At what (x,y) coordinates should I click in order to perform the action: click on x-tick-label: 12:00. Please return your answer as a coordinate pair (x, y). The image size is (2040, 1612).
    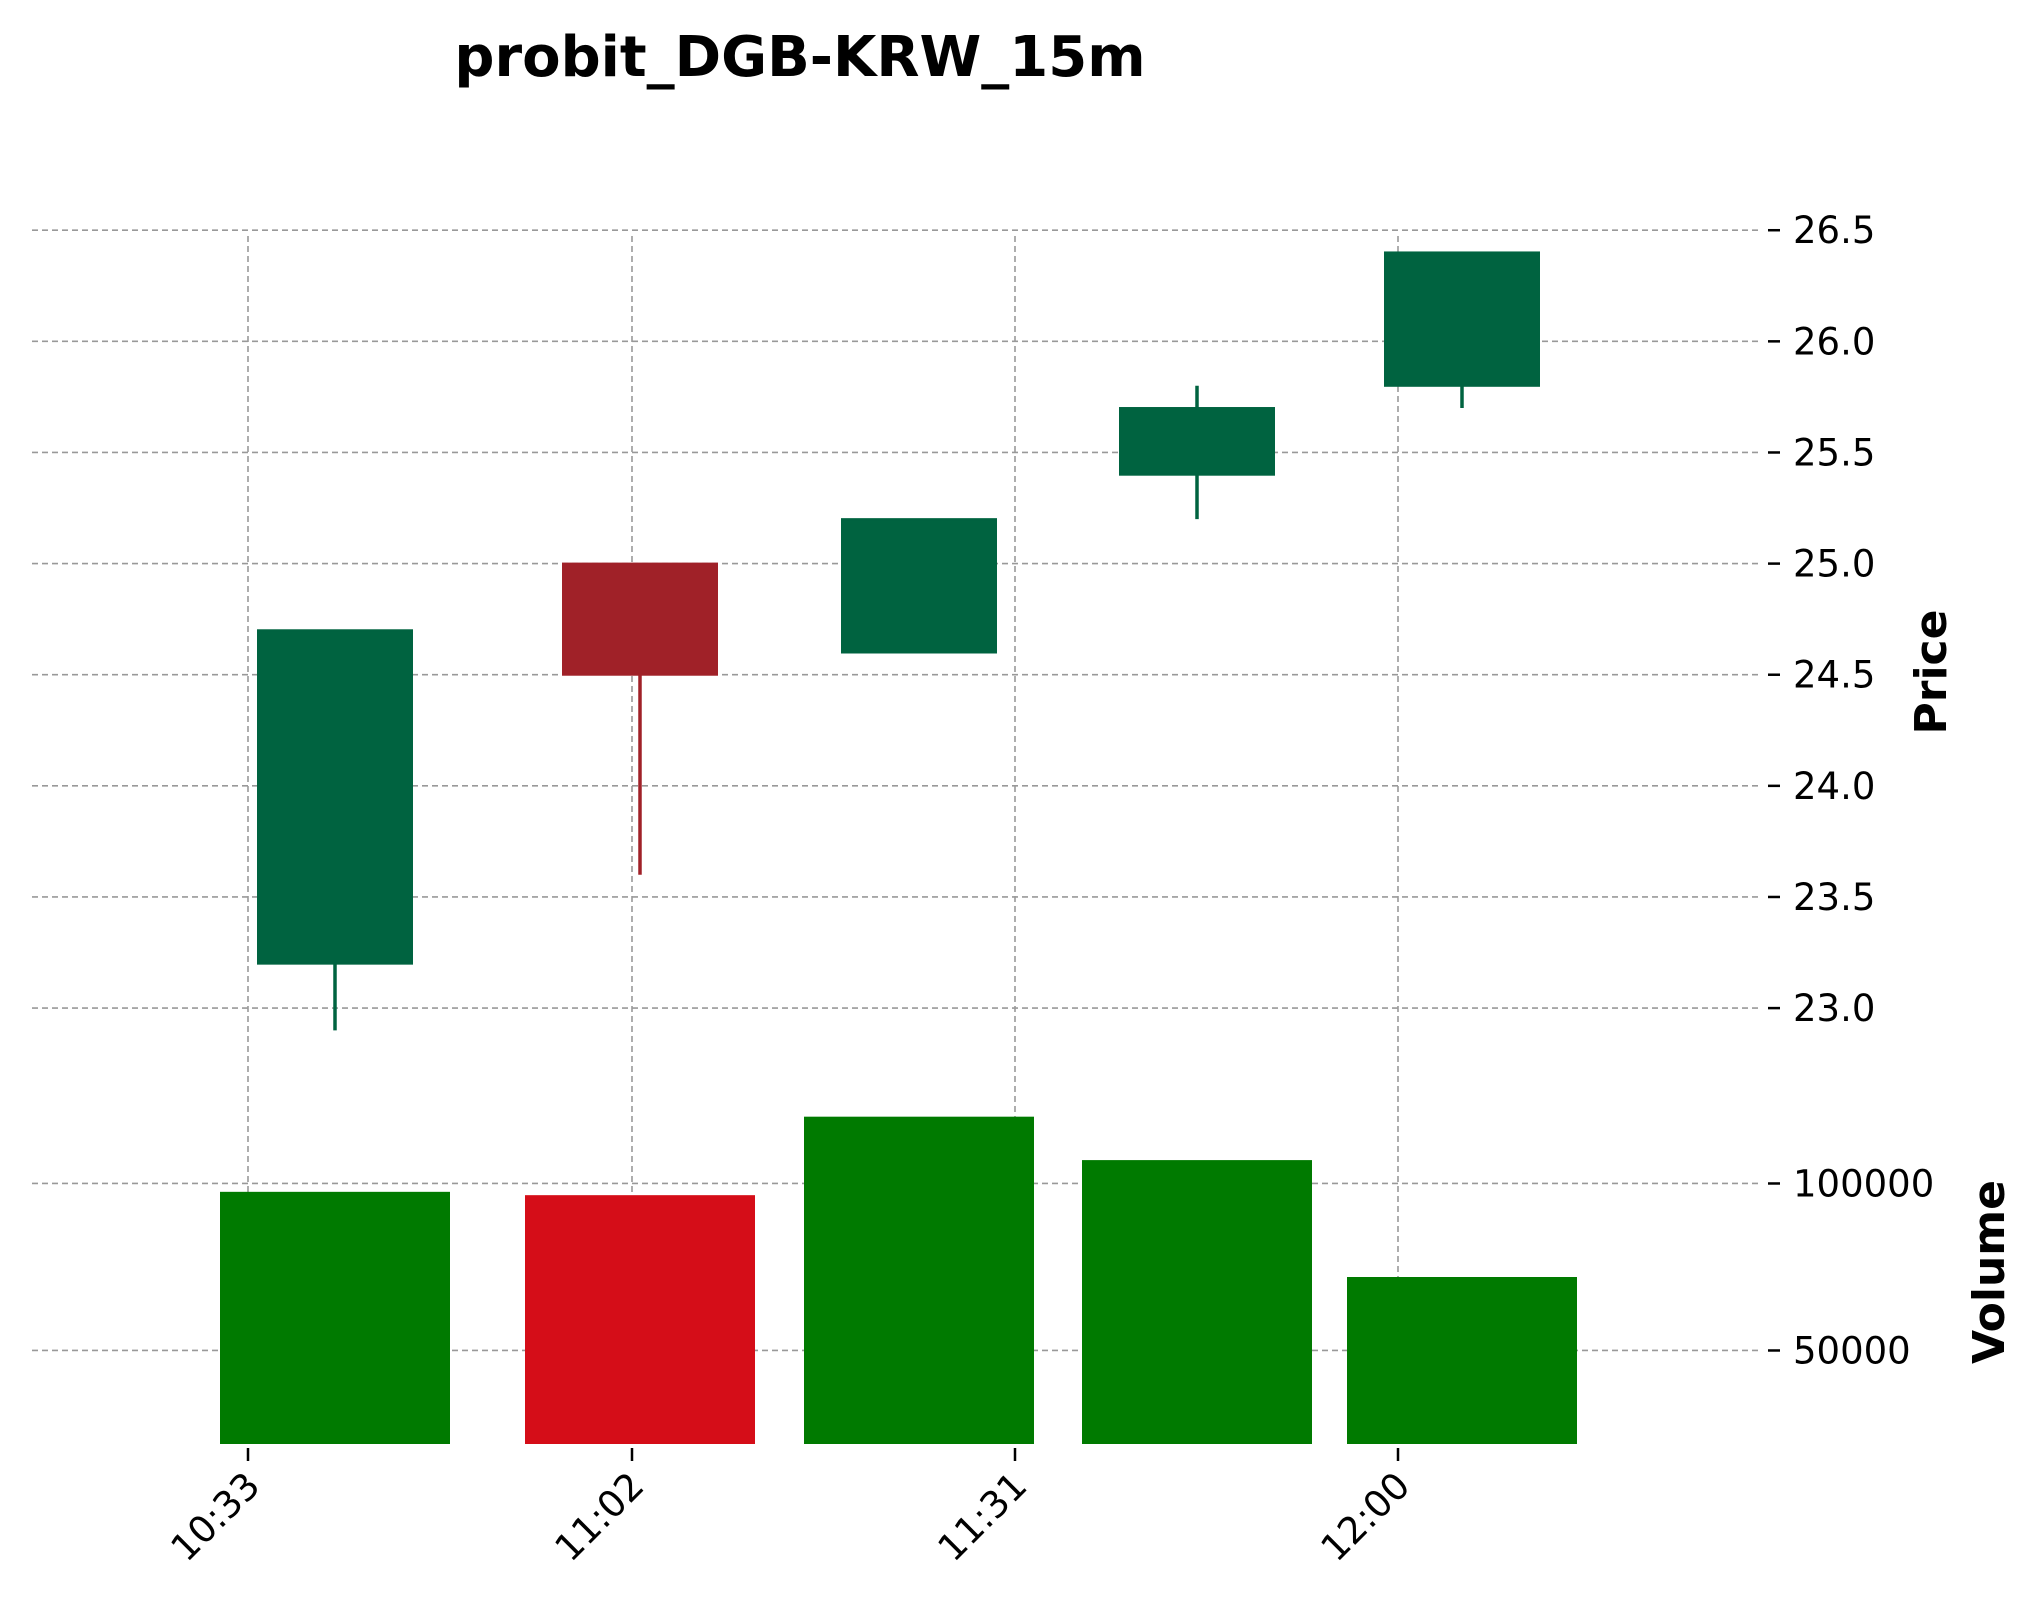
    Looking at the image, I should click on (1366, 1517).